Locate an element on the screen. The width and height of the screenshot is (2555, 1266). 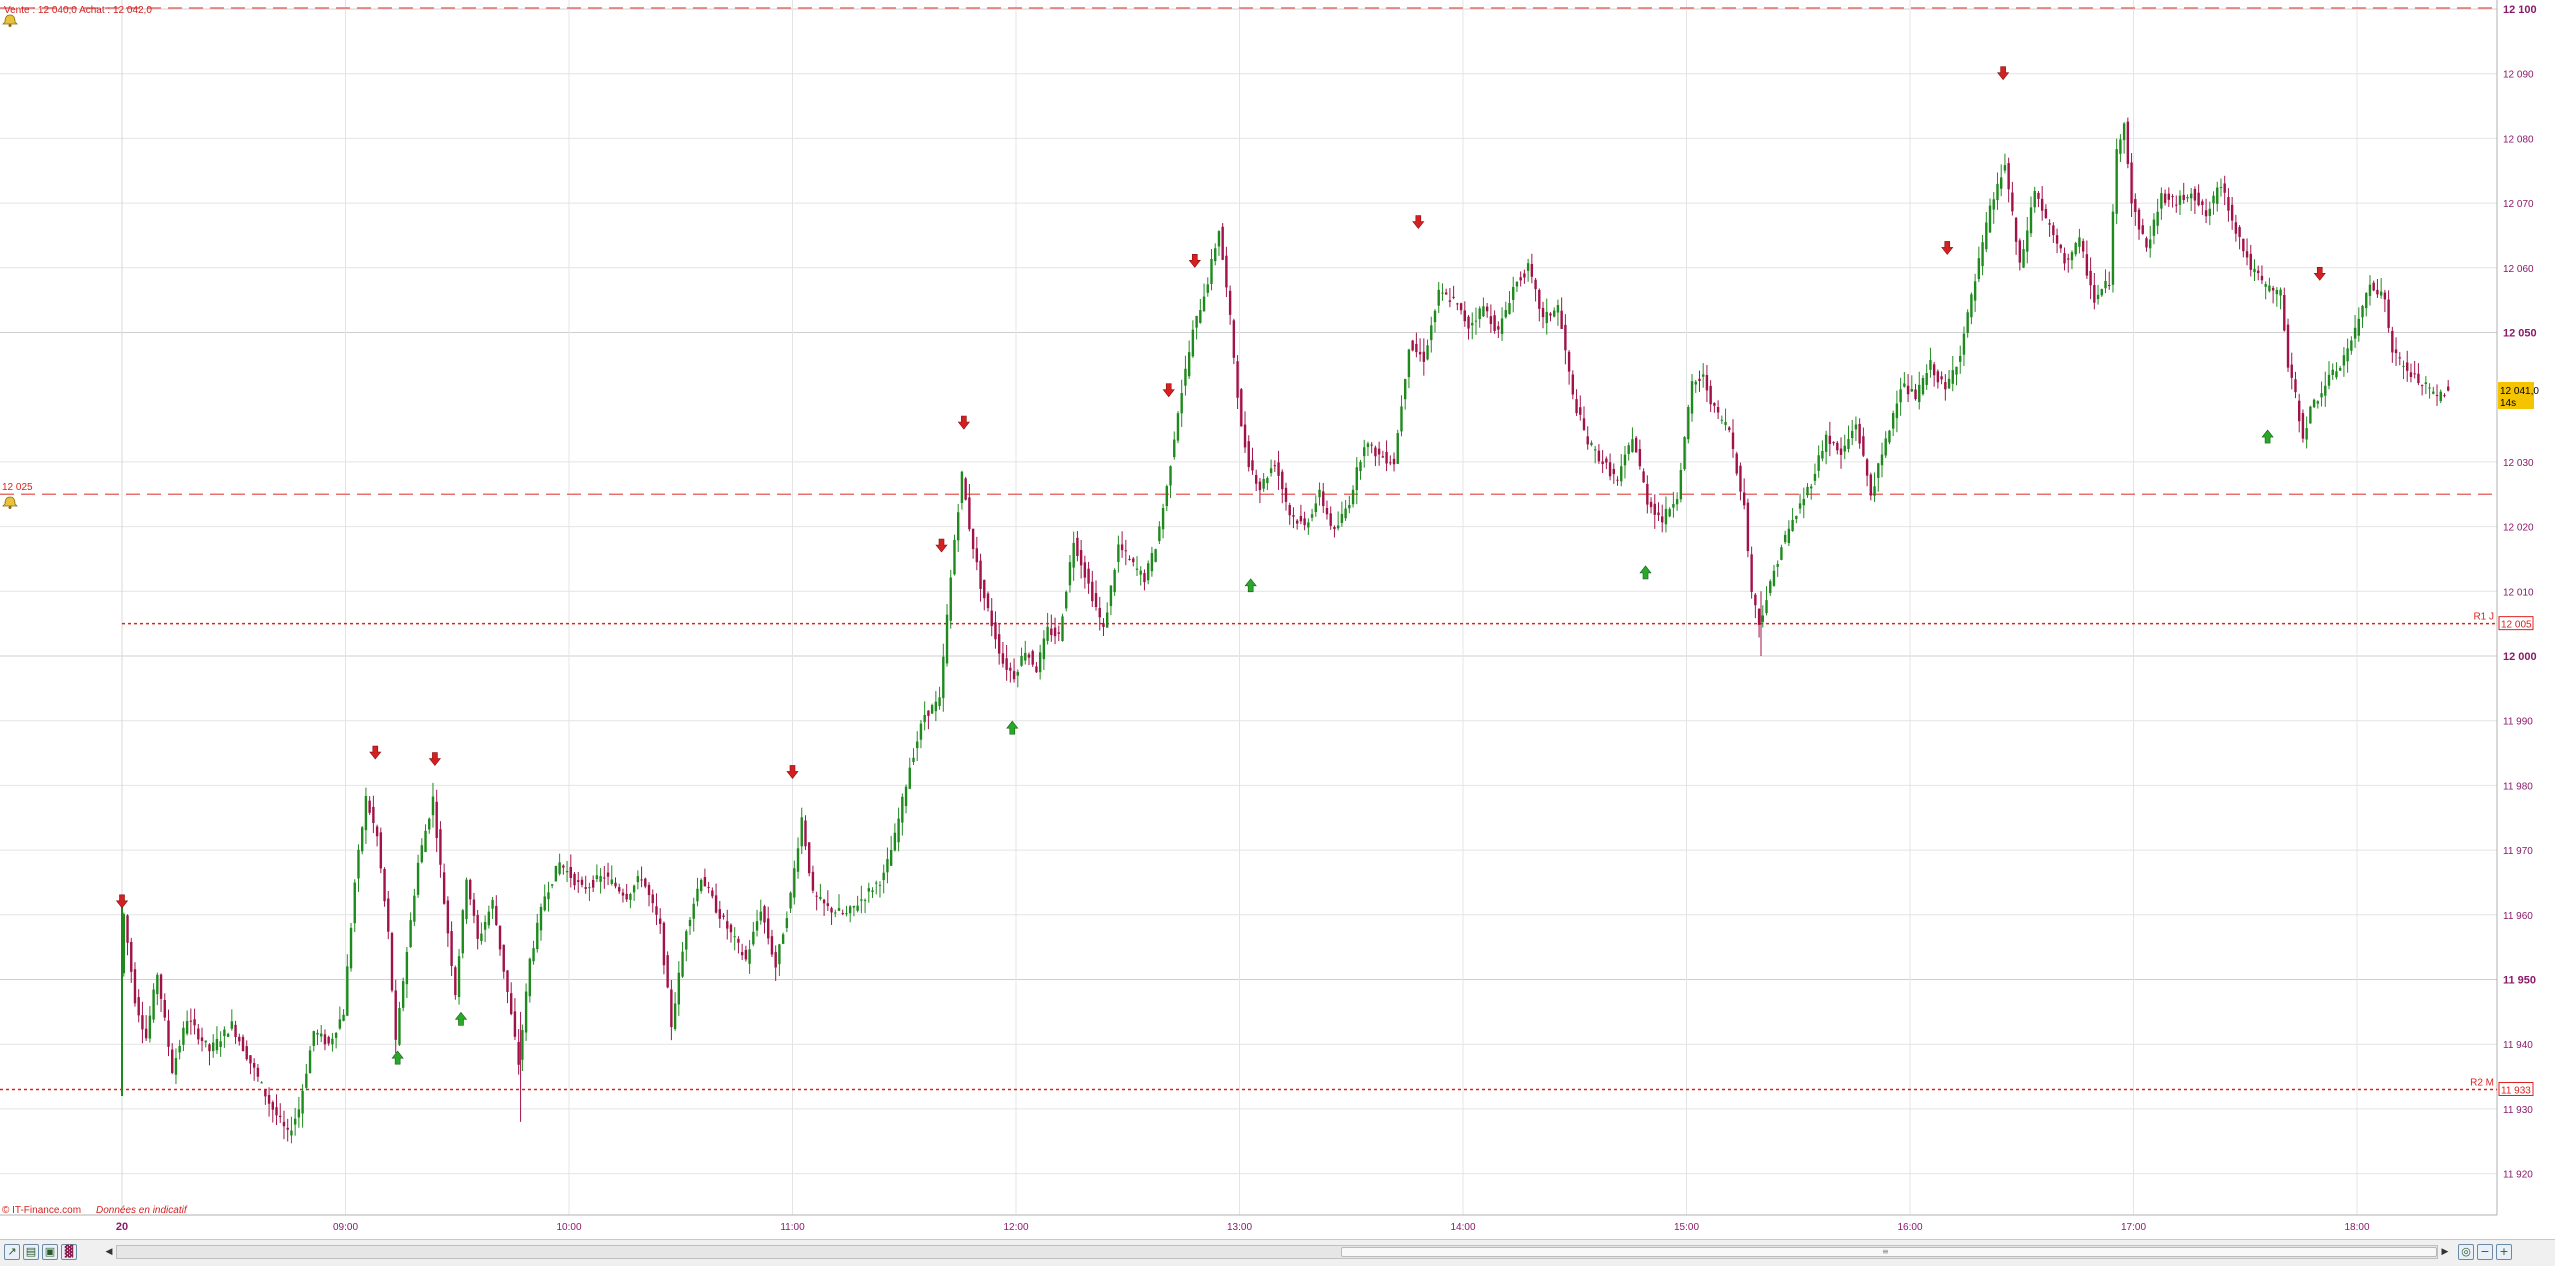
bell-icon is located at coordinates (10, 20).